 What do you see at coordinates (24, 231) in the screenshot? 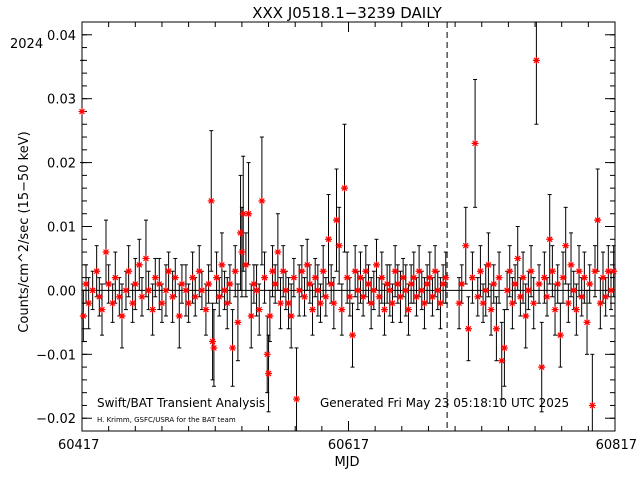
I see `y-axis-label: Counts/cm^2/sec (15−50 keV)` at bounding box center [24, 231].